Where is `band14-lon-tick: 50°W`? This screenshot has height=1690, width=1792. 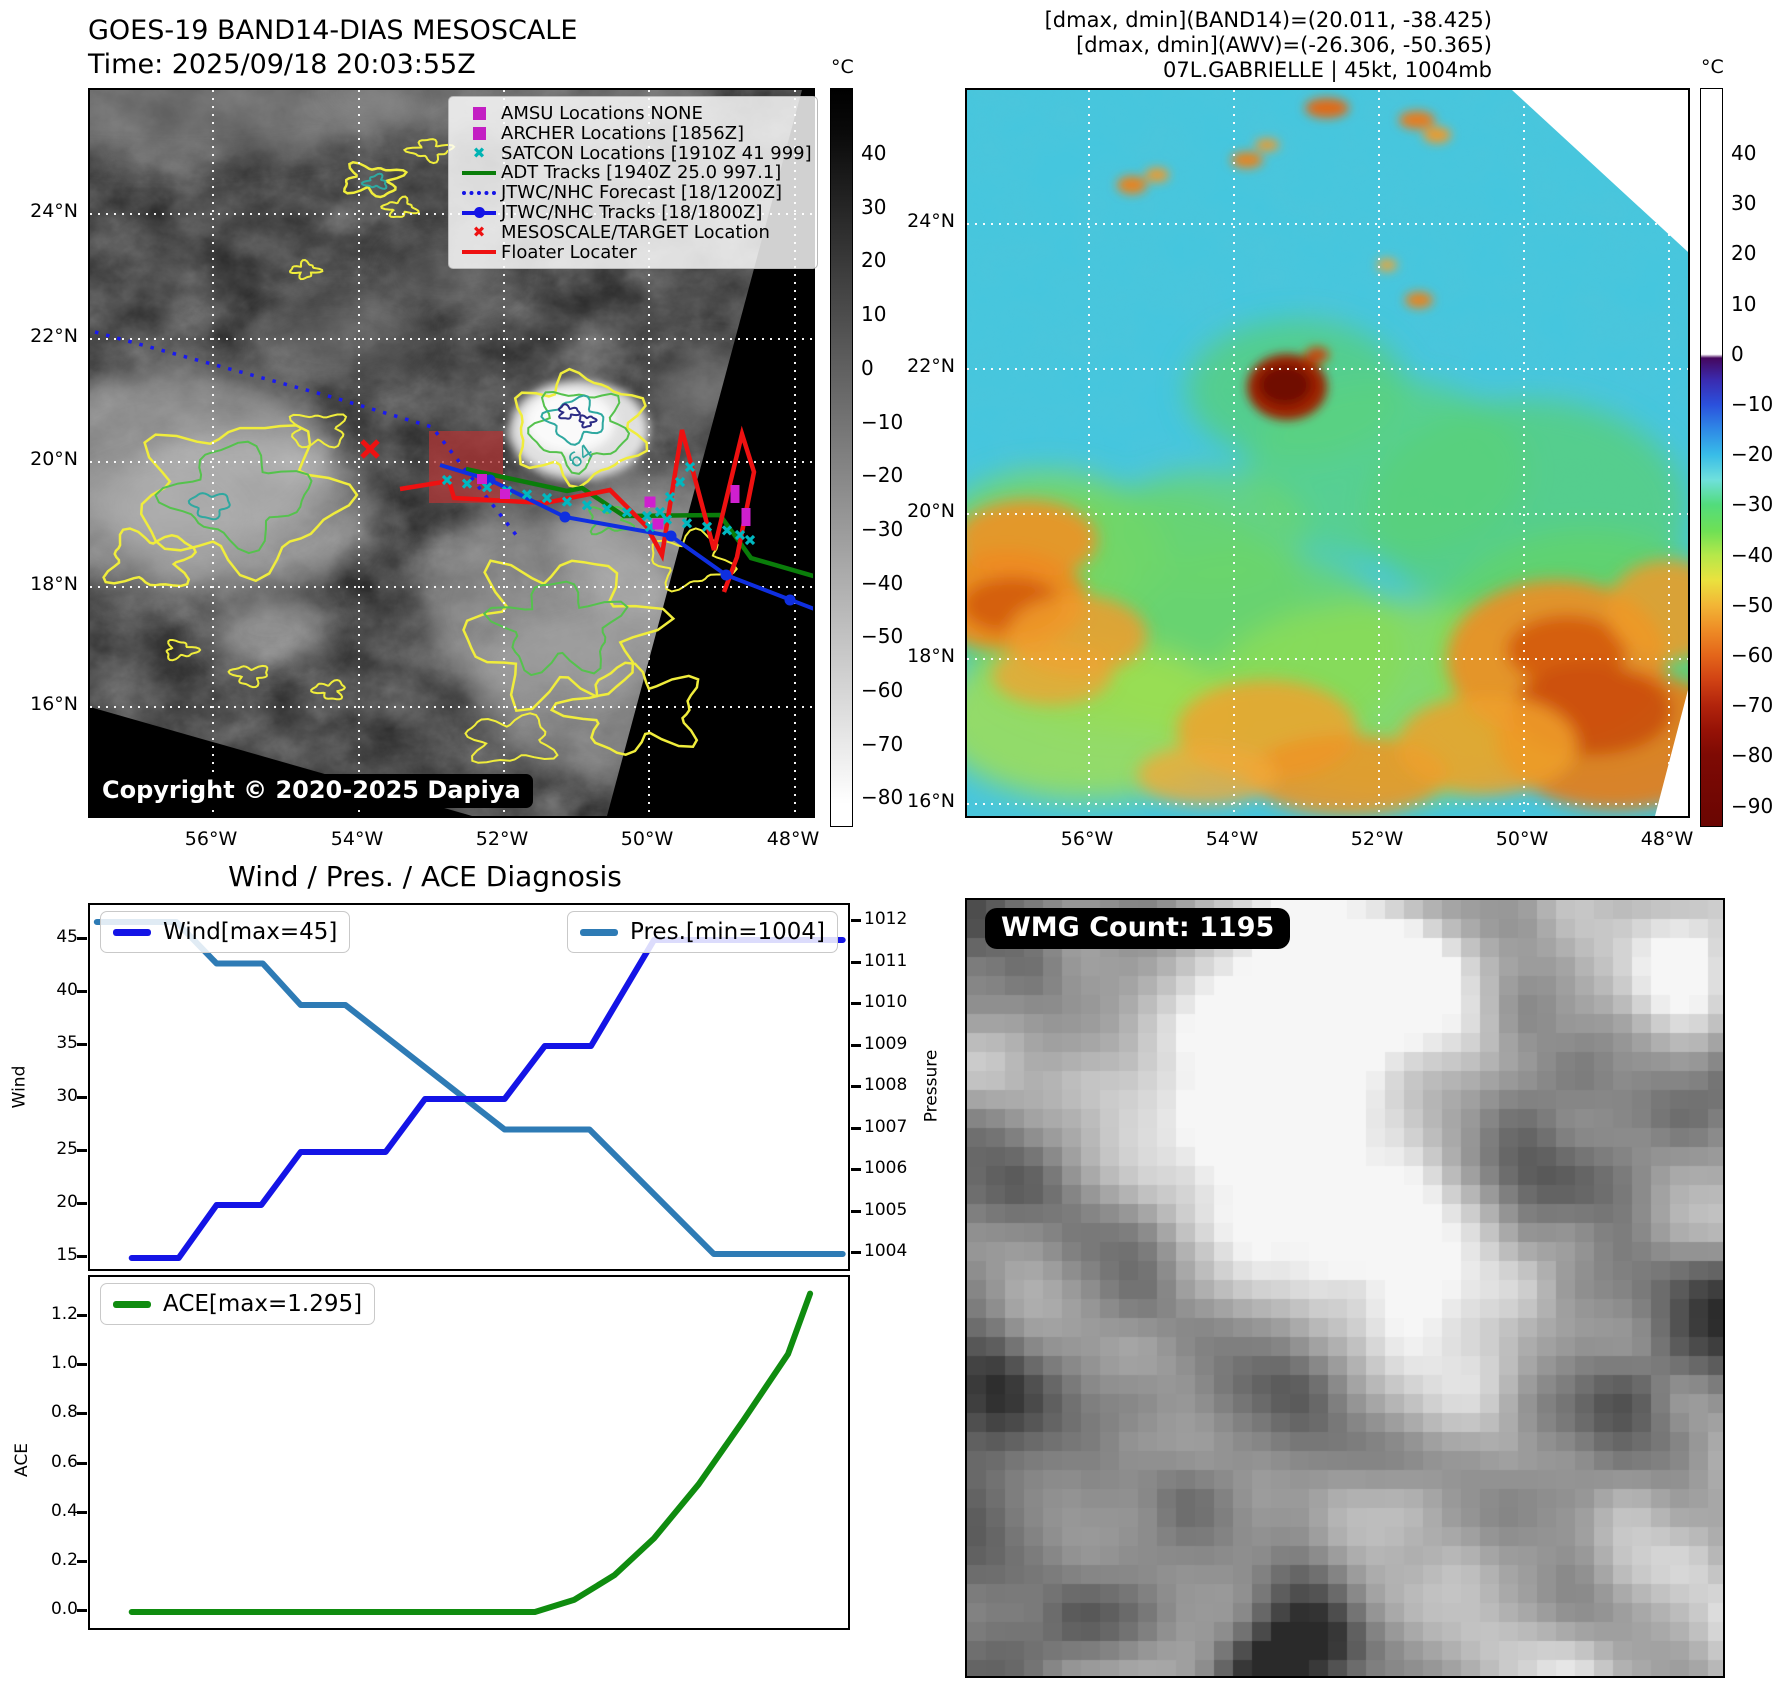 band14-lon-tick: 50°W is located at coordinates (647, 839).